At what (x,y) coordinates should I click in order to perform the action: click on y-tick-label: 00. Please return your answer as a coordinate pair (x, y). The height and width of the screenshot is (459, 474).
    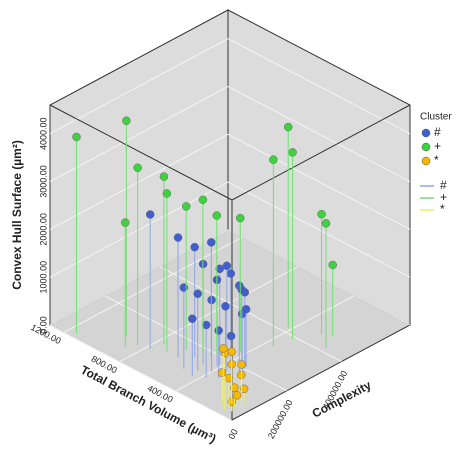
    Looking at the image, I should click on (233, 434).